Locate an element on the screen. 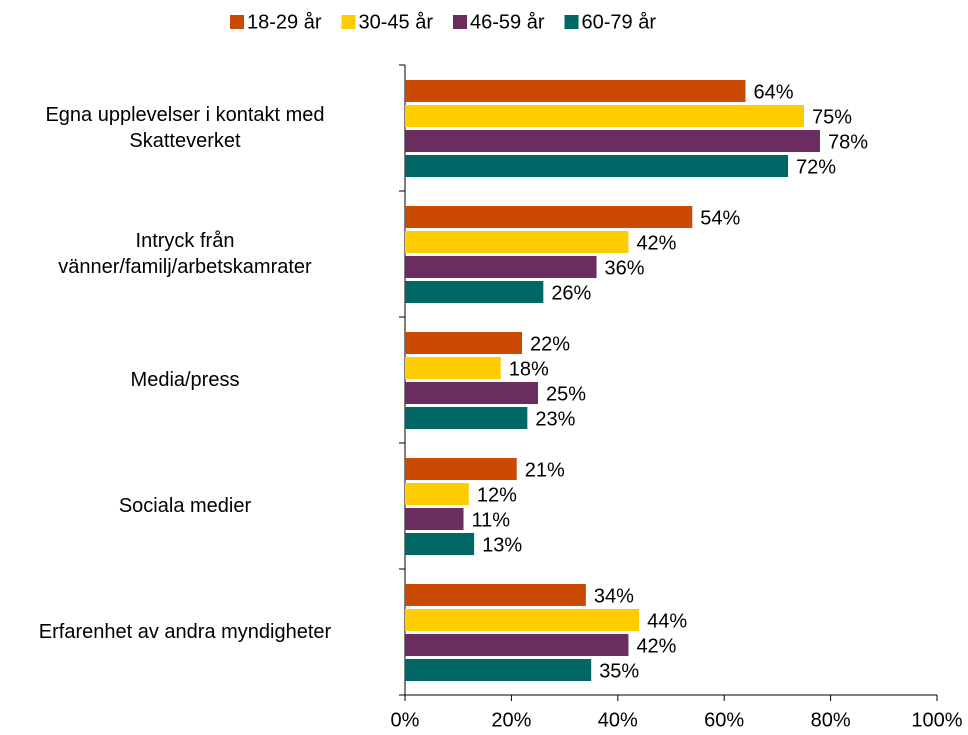 The image size is (968, 735). value-label: 44% is located at coordinates (667, 621).